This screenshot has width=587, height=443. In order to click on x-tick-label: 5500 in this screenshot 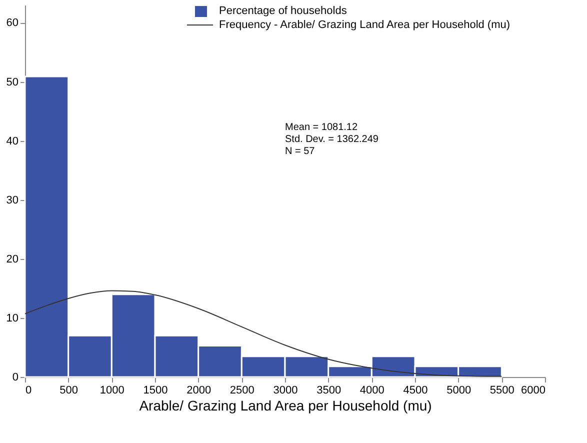, I will do `click(502, 390)`.